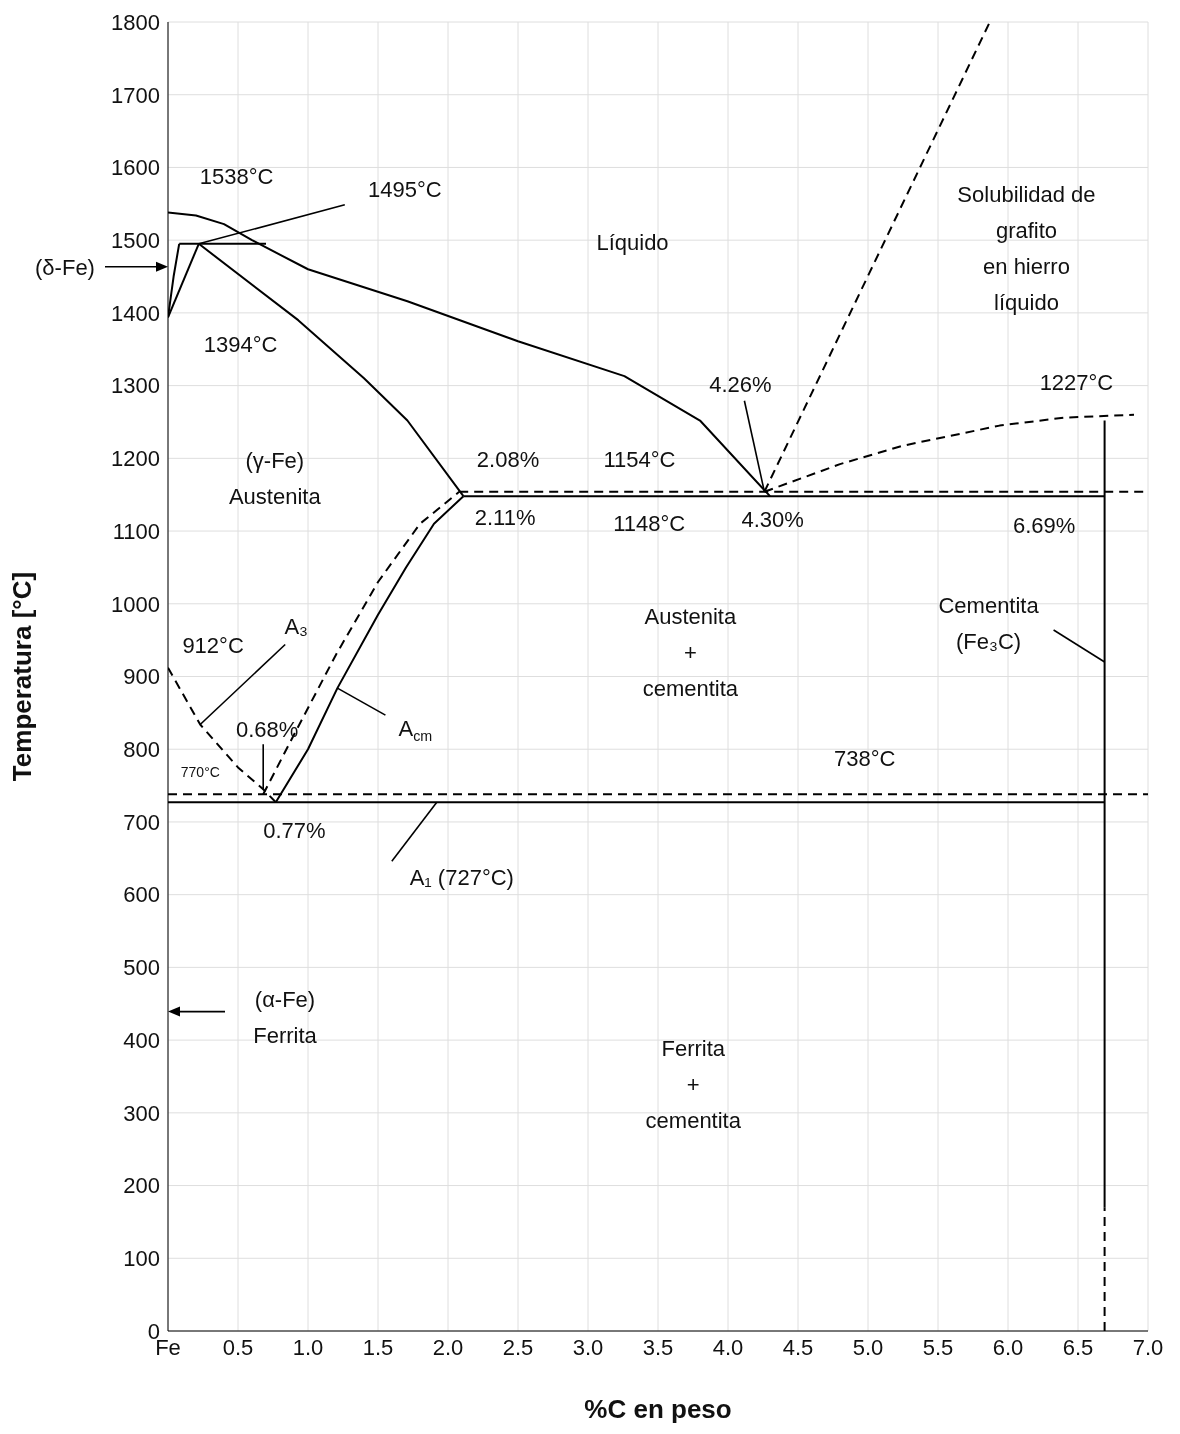 Image resolution: width=1180 pixels, height=1434 pixels. I want to click on annotation: Líquido, so click(632, 242).